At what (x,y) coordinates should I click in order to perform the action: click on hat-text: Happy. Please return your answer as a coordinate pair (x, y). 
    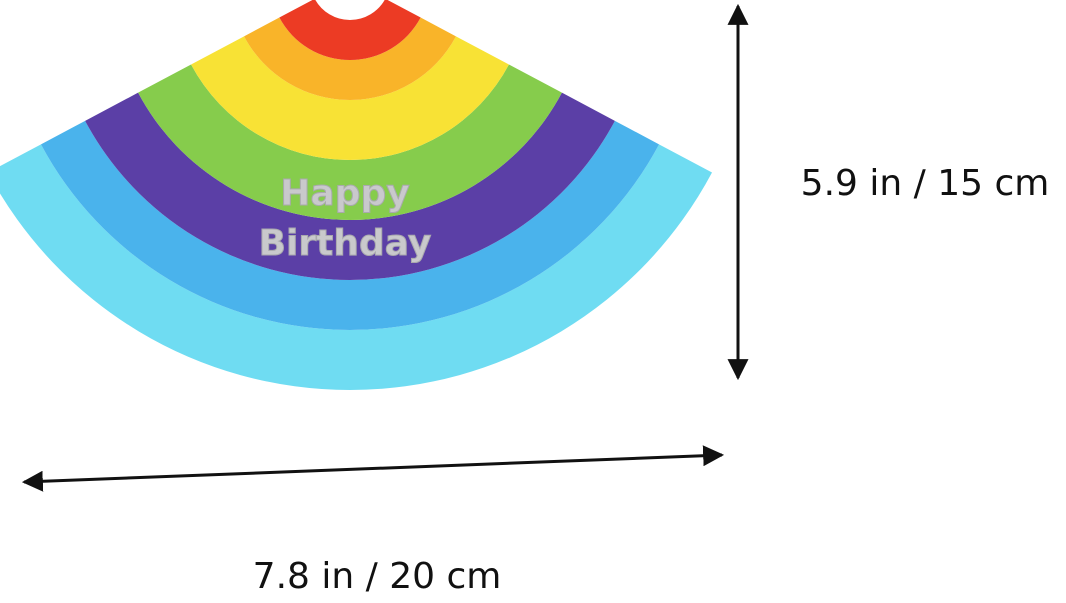
    Looking at the image, I should click on (344, 193).